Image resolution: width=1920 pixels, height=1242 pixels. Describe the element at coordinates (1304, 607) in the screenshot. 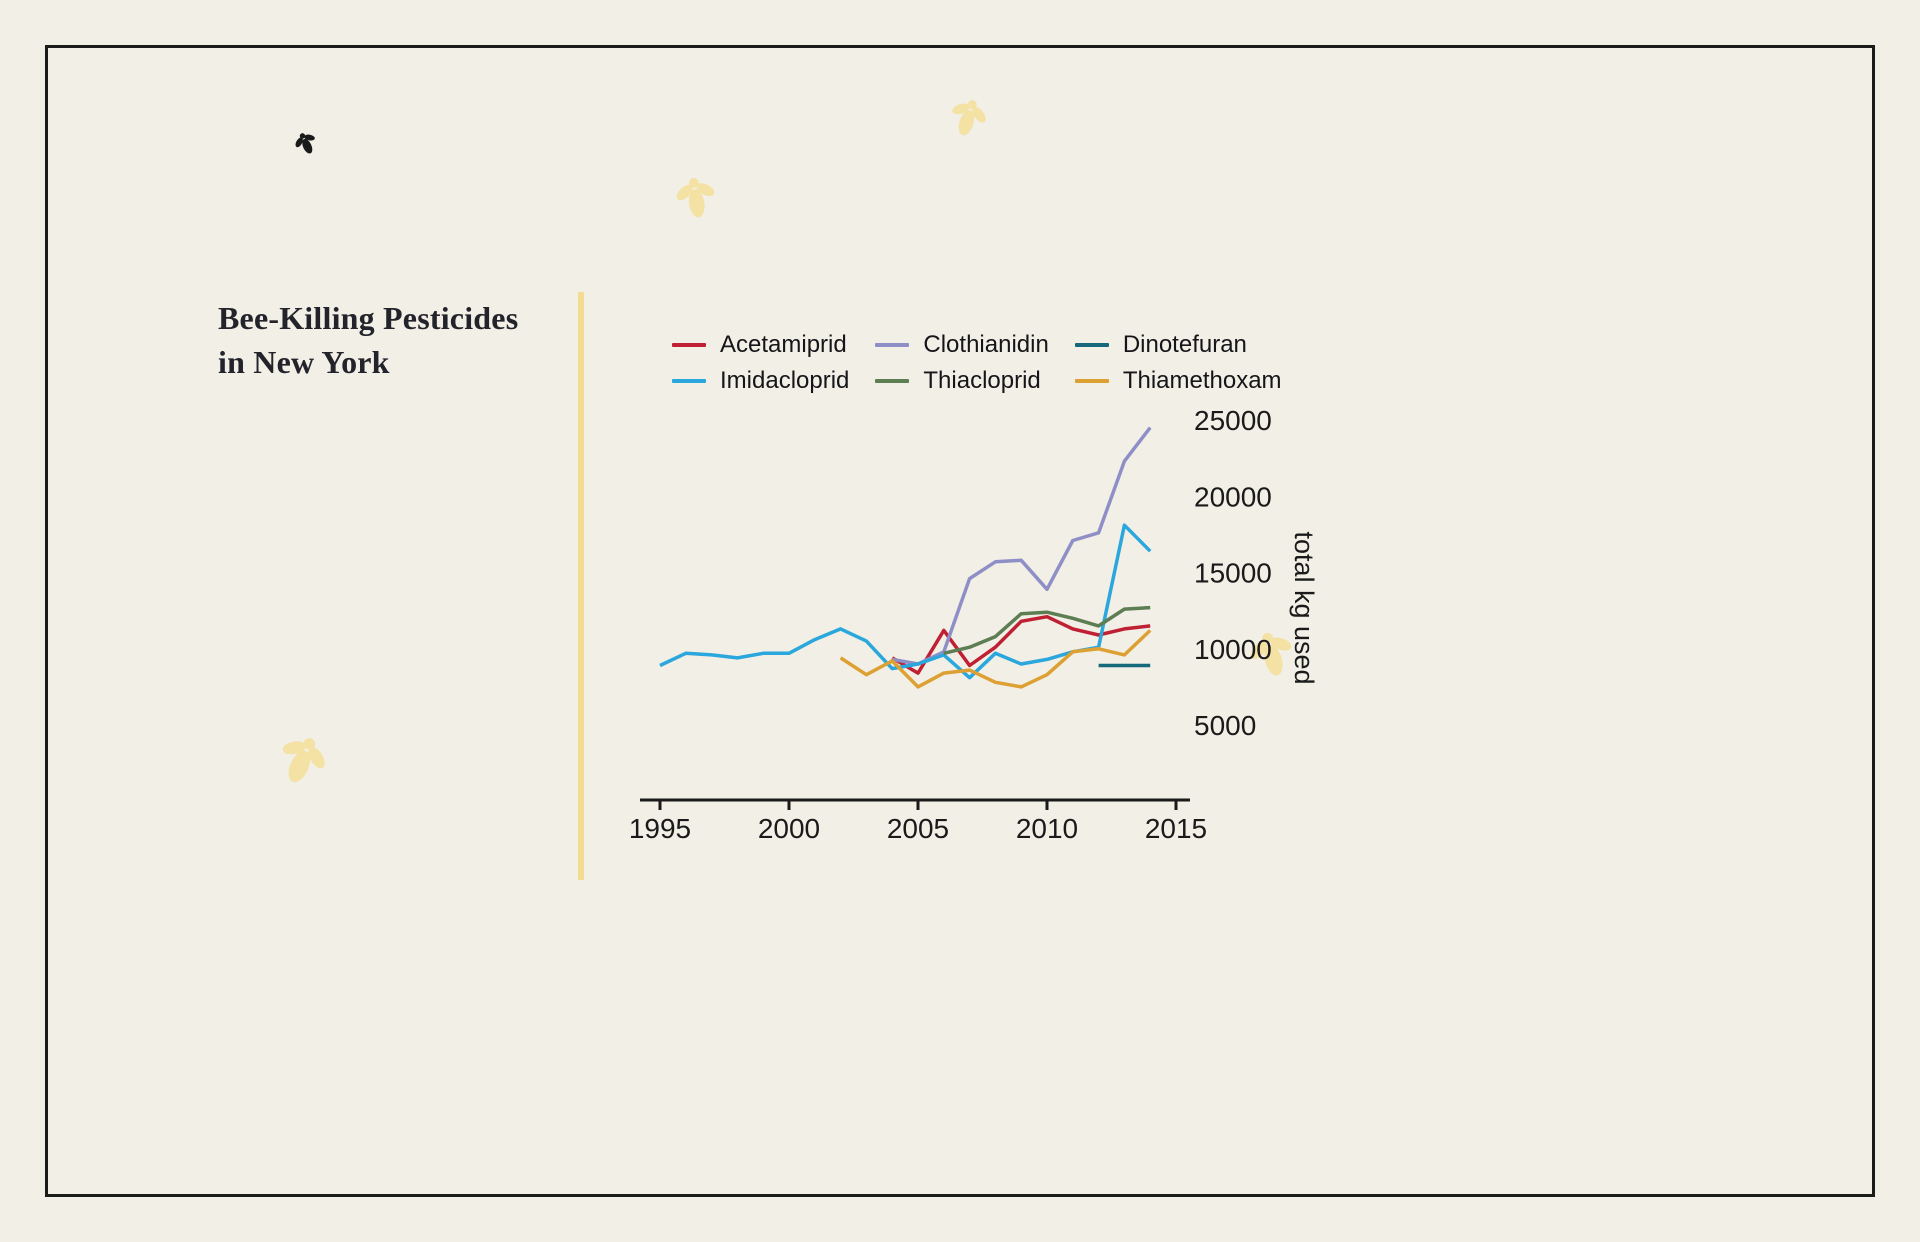

I see `y-axis-title: total kg used` at that location.